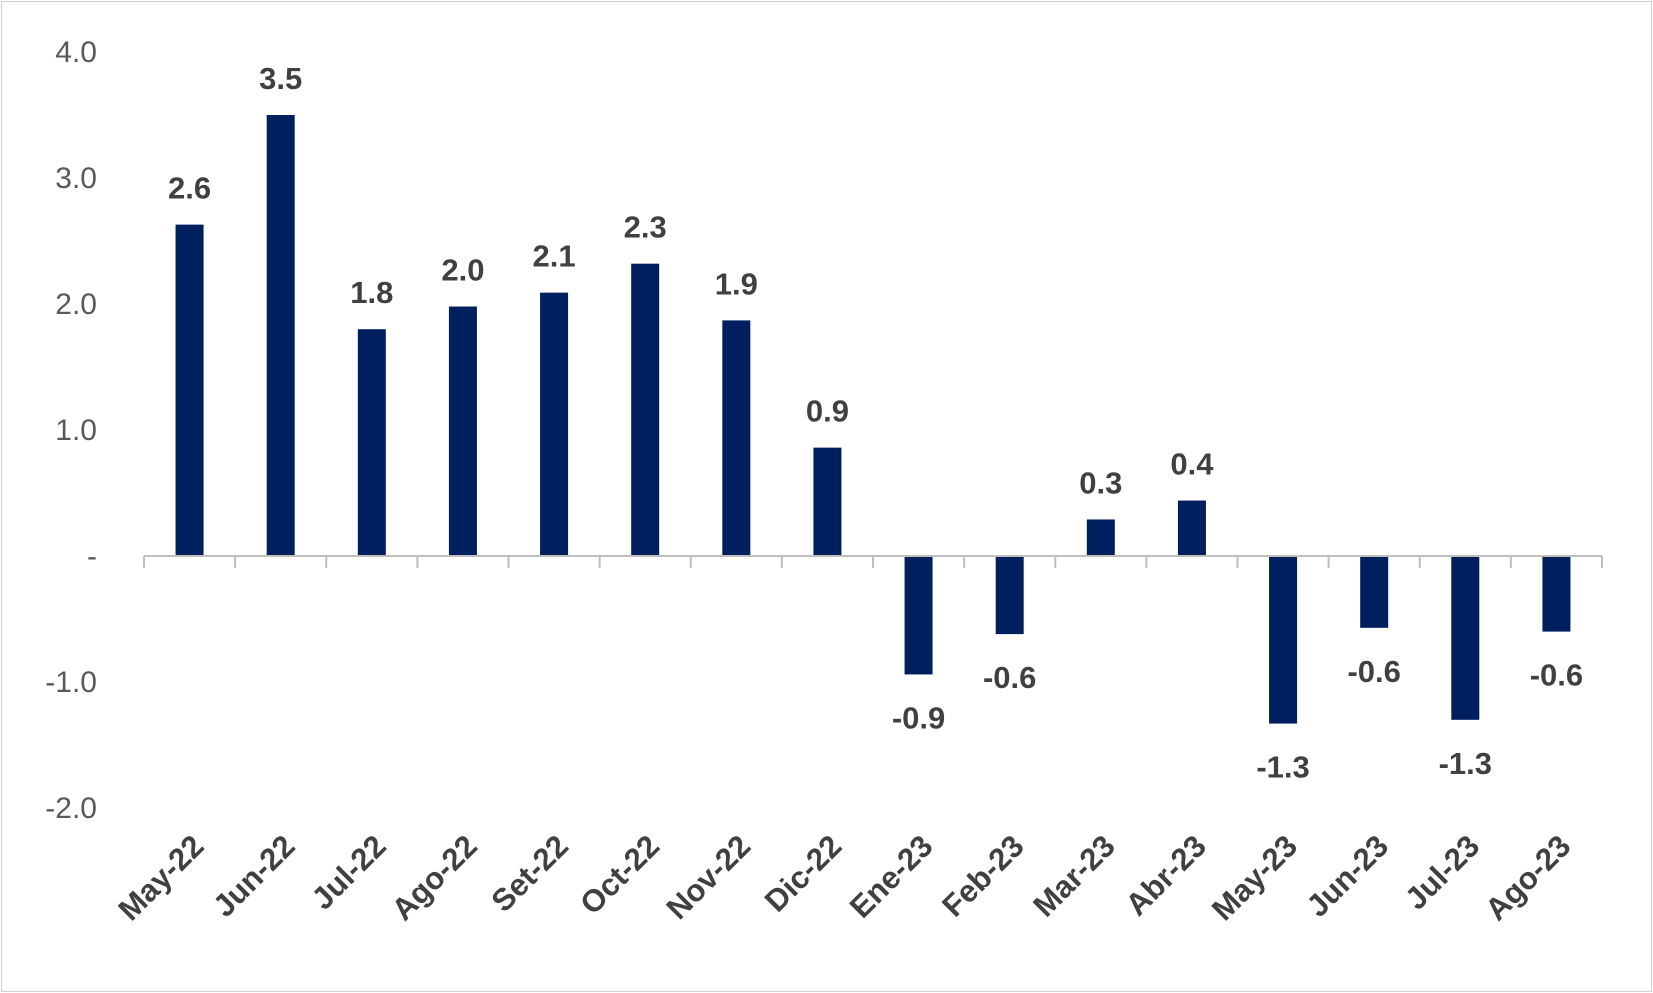  Describe the element at coordinates (349, 872) in the screenshot. I see `x-tick-label: Jul-22` at that location.